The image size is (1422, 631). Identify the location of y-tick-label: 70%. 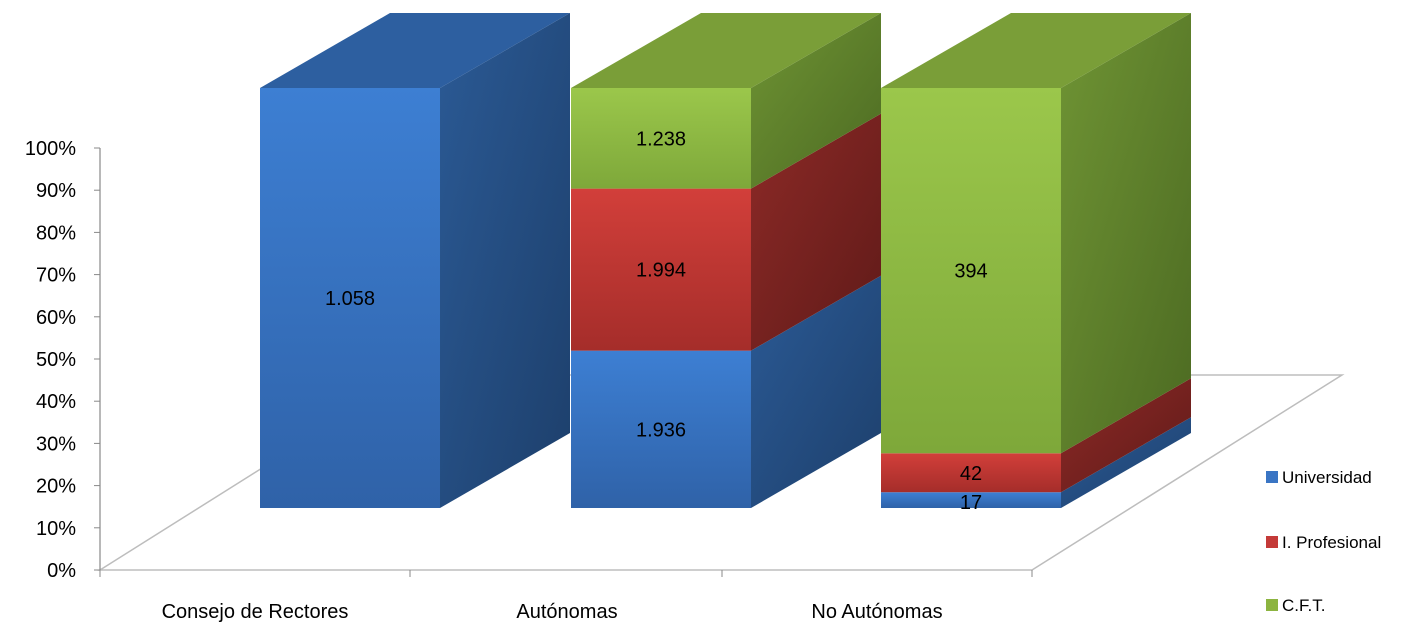
(56, 276).